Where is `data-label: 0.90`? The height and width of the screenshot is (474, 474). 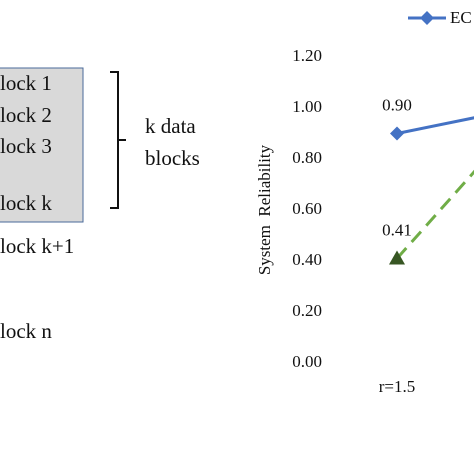
data-label: 0.90 is located at coordinates (397, 104).